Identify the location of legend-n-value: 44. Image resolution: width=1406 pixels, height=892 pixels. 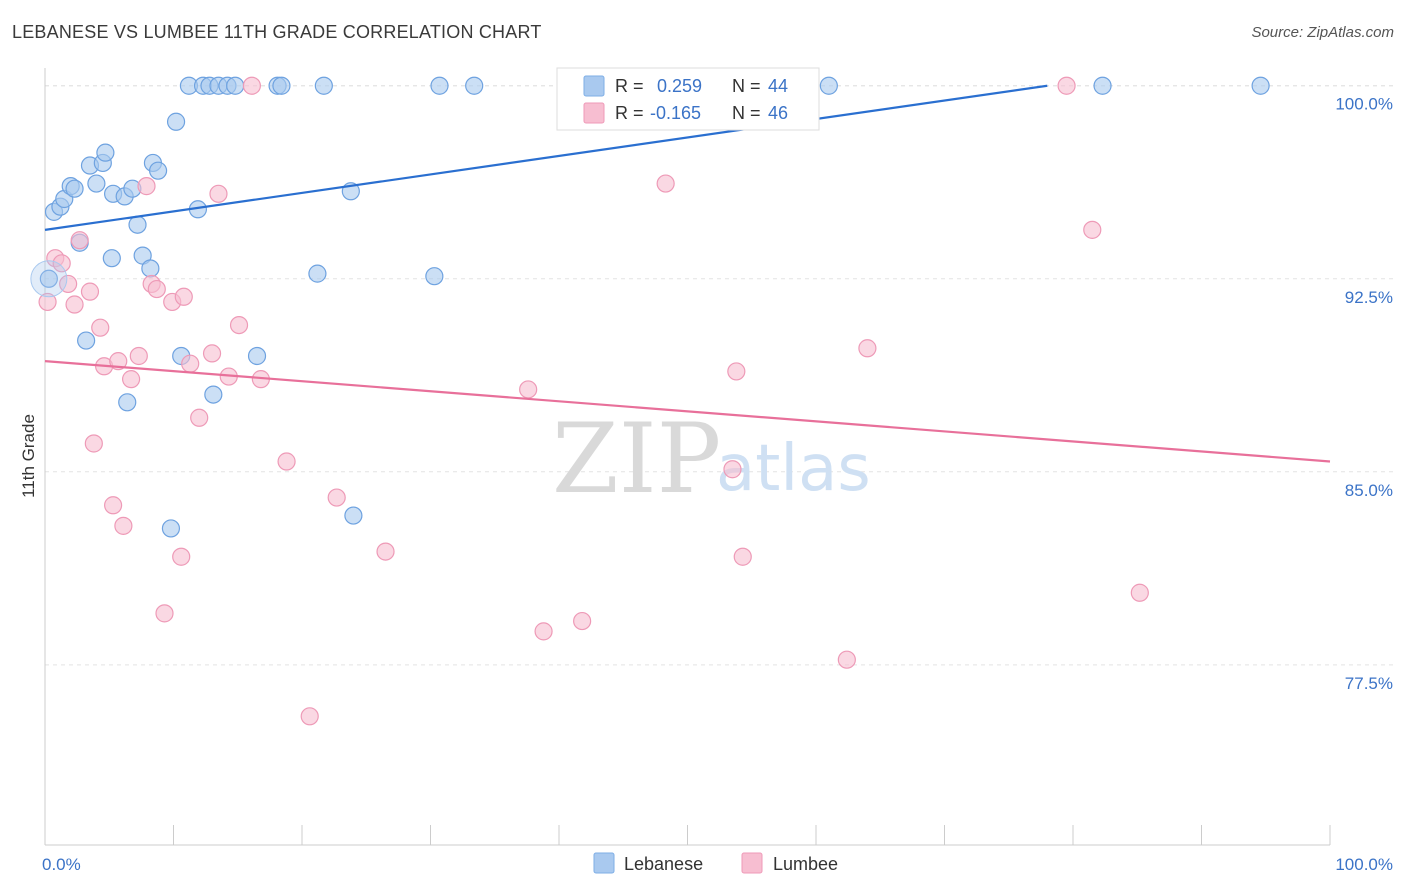
(778, 86).